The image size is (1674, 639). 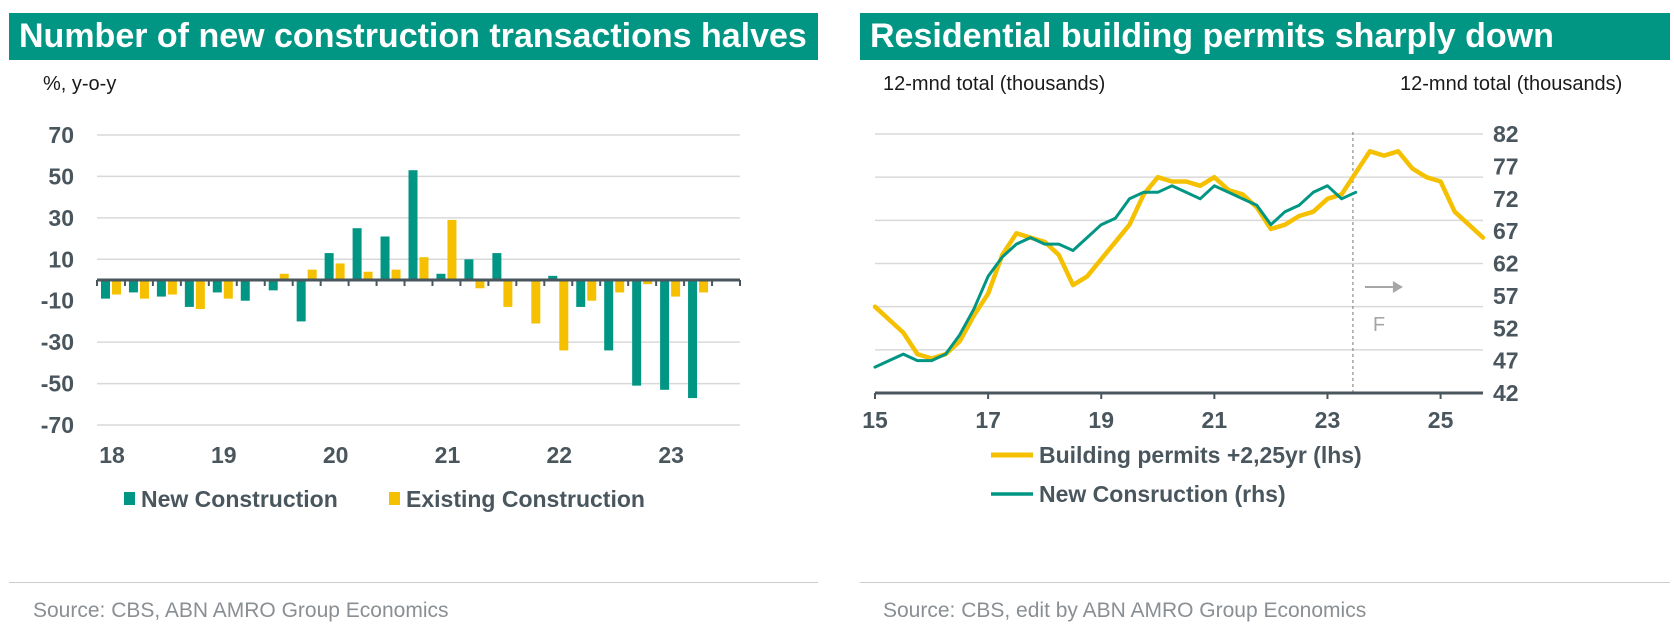 I want to click on right-y-unit-label-left: 12-mnd total (thousands), so click(x=994, y=84).